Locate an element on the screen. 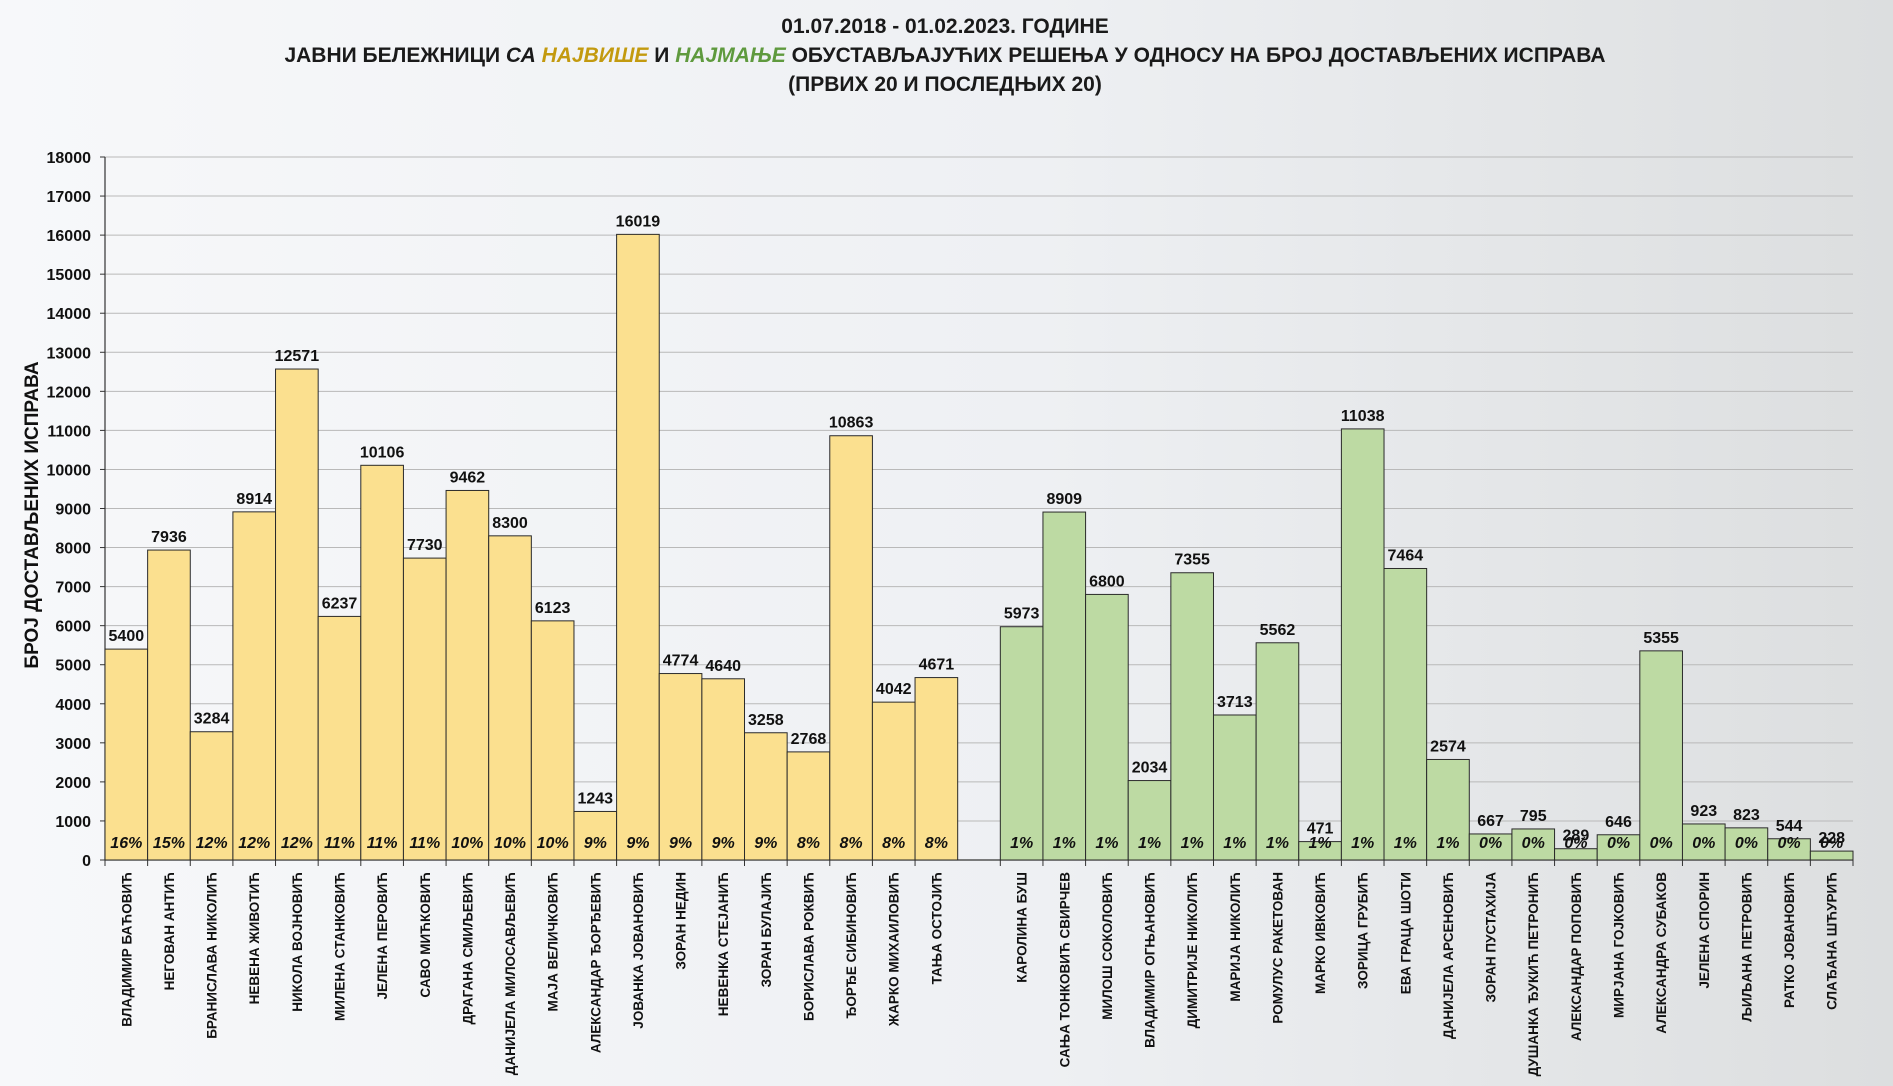 This screenshot has width=1893, height=1086. y-tick-label: 17000 is located at coordinates (69, 197).